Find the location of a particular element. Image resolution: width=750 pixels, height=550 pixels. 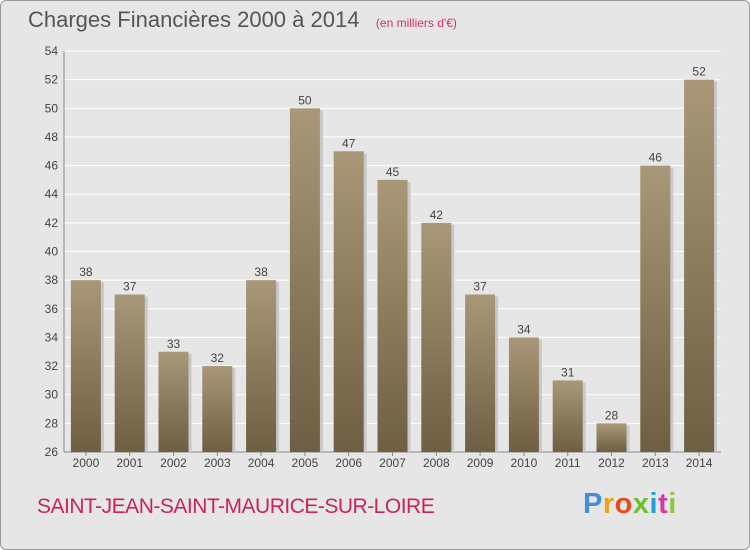

chart-title: Charges Financières 2000 à 2014 is located at coordinates (194, 19).